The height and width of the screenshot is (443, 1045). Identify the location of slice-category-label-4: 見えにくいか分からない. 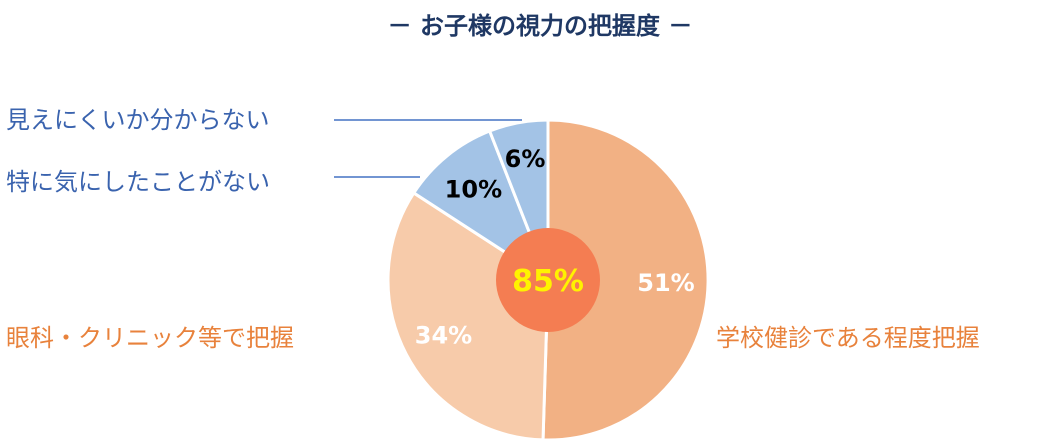
(138, 120).